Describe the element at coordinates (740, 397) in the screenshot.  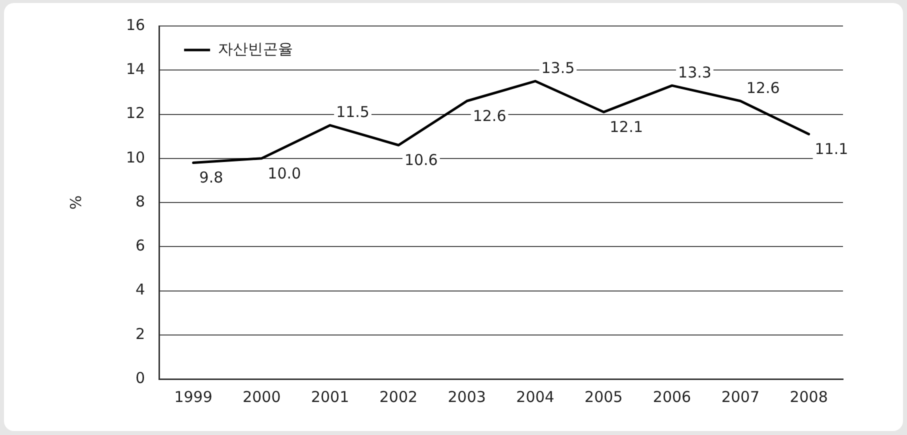
I see `x-tick-label: 2007` at that location.